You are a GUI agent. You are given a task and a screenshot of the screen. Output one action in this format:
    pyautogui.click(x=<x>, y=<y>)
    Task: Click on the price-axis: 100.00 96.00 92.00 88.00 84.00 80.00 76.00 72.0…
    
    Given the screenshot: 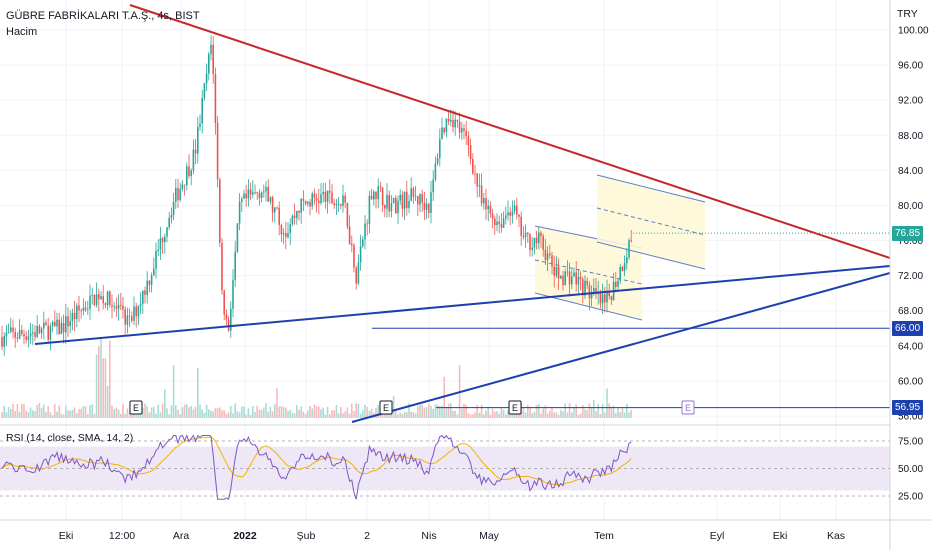 What is the action you would take?
    pyautogui.click(x=913, y=264)
    